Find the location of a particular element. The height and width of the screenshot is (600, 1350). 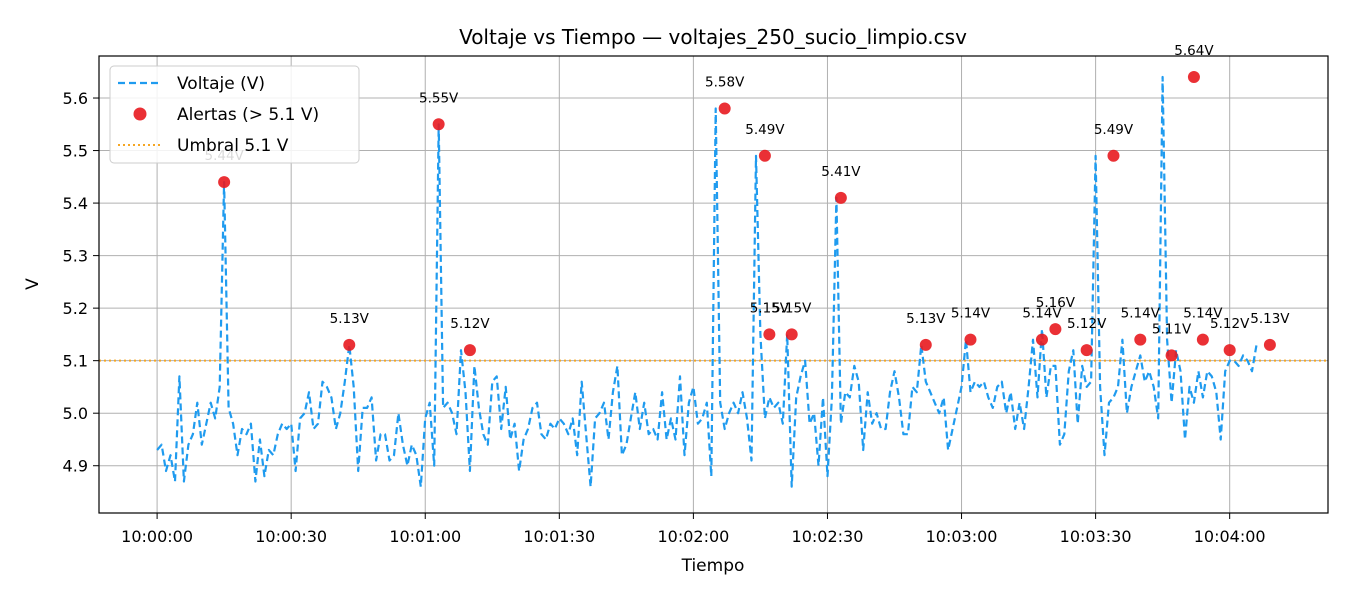

x-tick-label: 10:00:30 is located at coordinates (291, 536).